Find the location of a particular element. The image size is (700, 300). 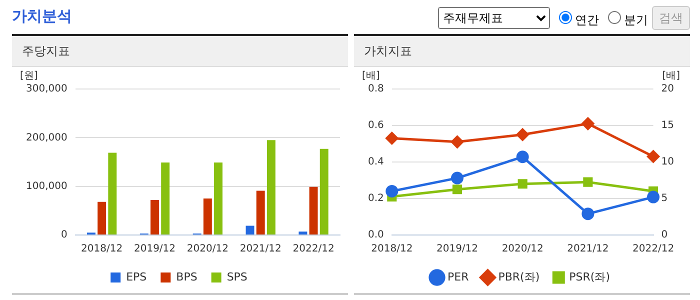

y2-tick-label: 0 is located at coordinates (664, 235).